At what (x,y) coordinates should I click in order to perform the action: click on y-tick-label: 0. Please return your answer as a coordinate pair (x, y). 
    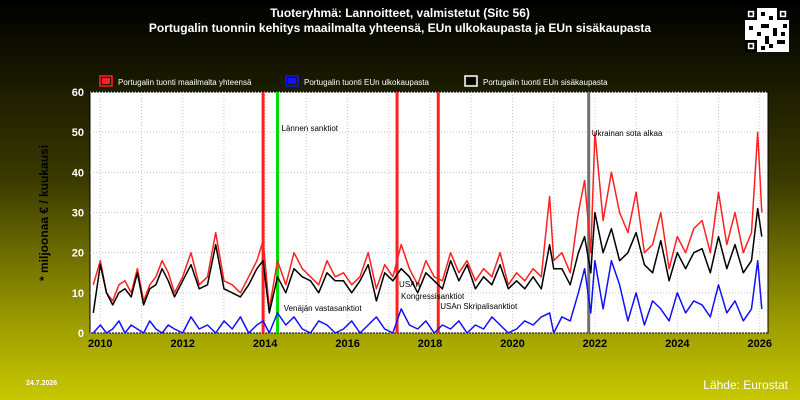
    Looking at the image, I should click on (81, 334).